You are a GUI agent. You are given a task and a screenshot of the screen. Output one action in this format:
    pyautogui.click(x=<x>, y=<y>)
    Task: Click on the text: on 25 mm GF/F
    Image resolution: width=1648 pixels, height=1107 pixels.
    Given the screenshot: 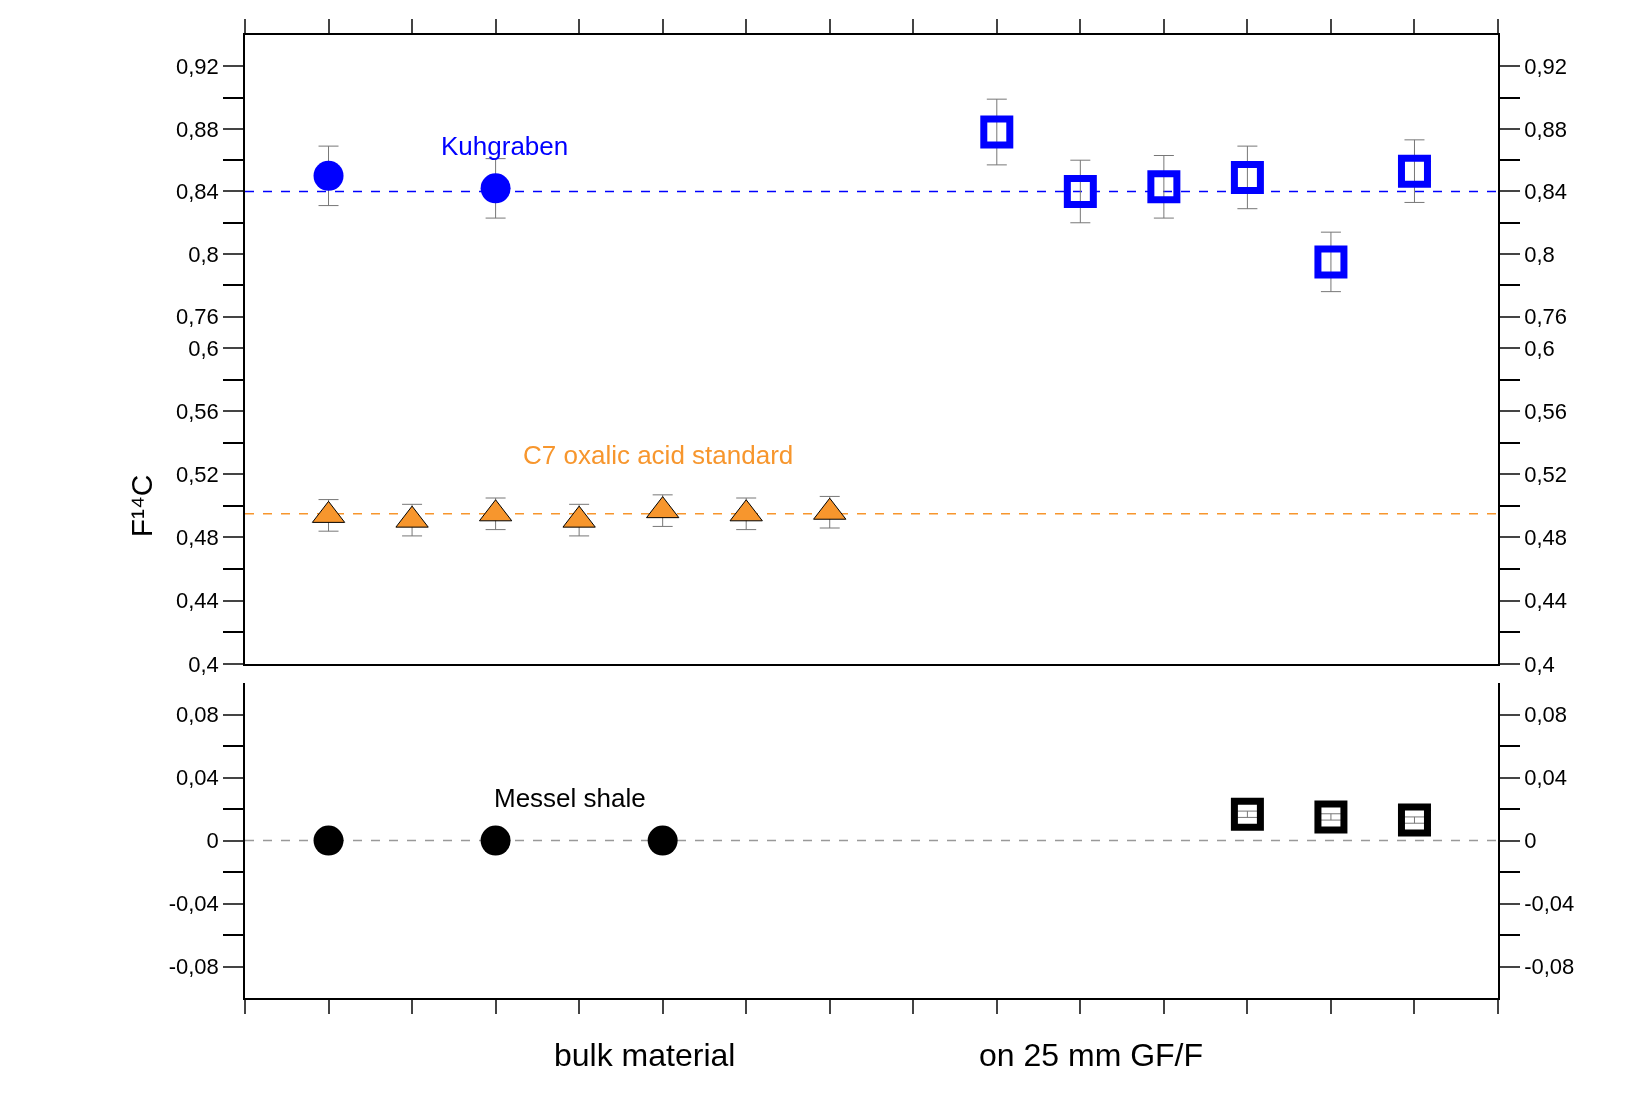 What is the action you would take?
    pyautogui.click(x=1091, y=1055)
    